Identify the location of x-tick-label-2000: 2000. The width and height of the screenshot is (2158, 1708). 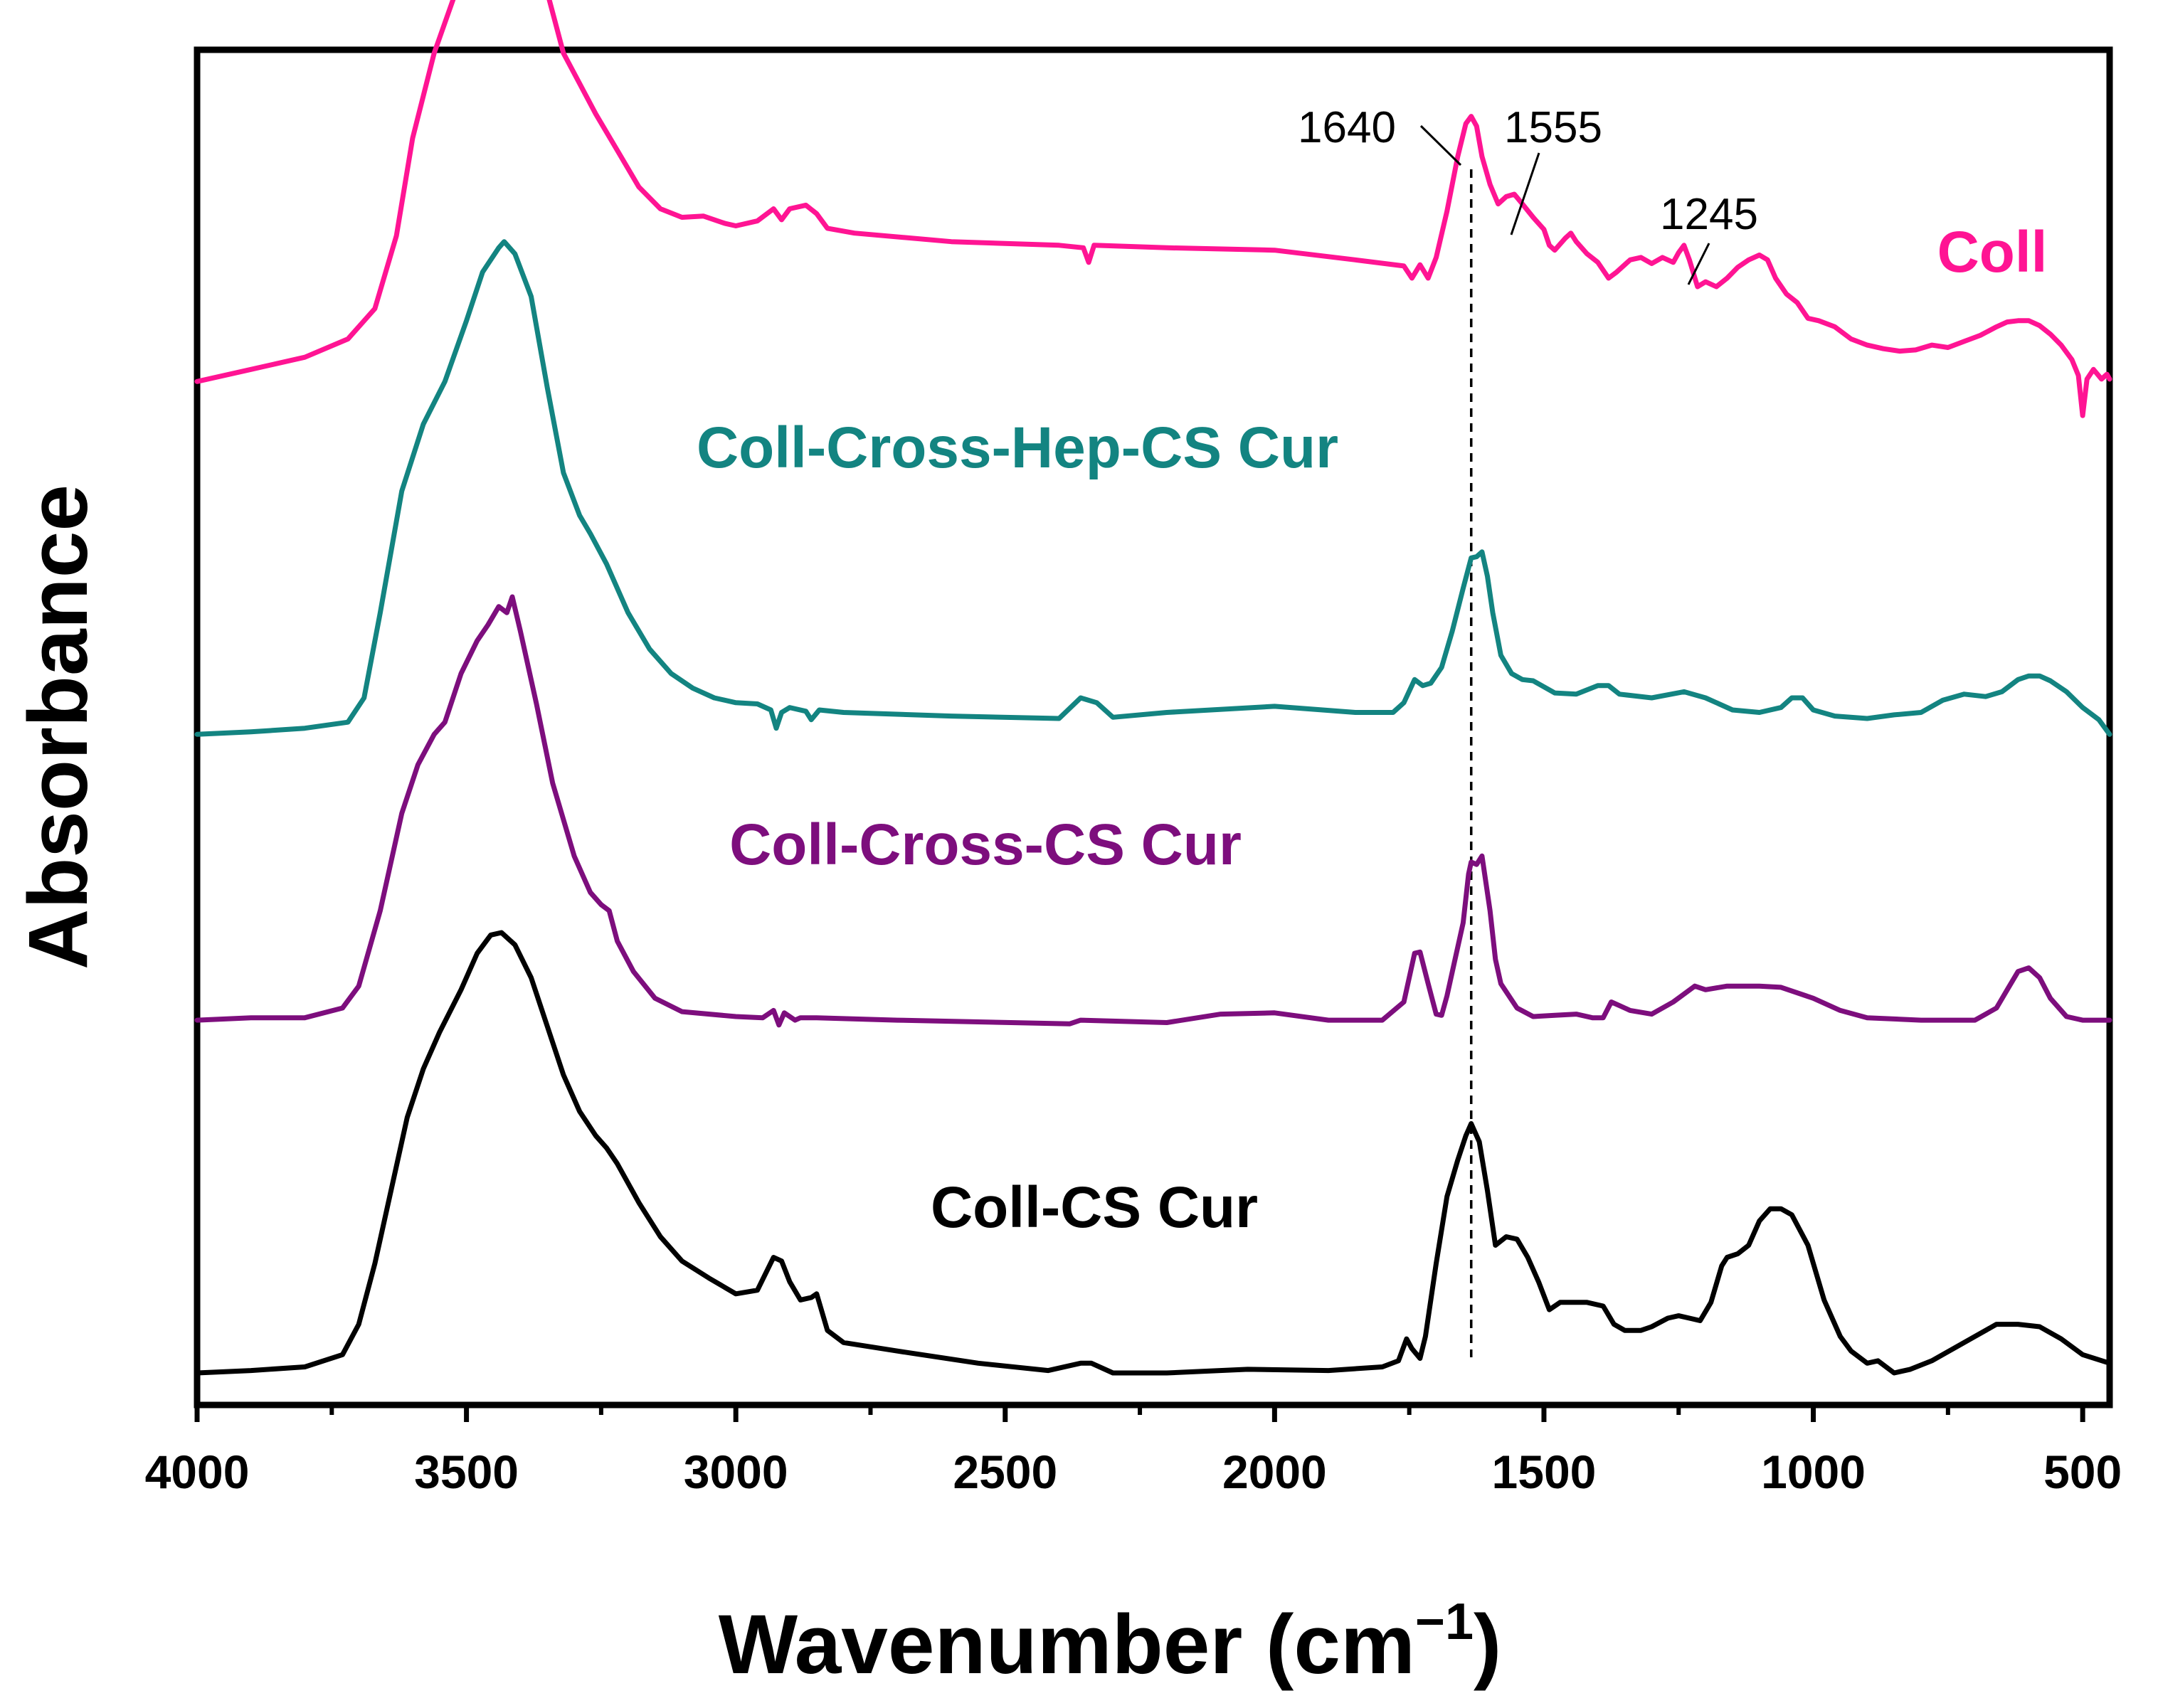
(1274, 1472).